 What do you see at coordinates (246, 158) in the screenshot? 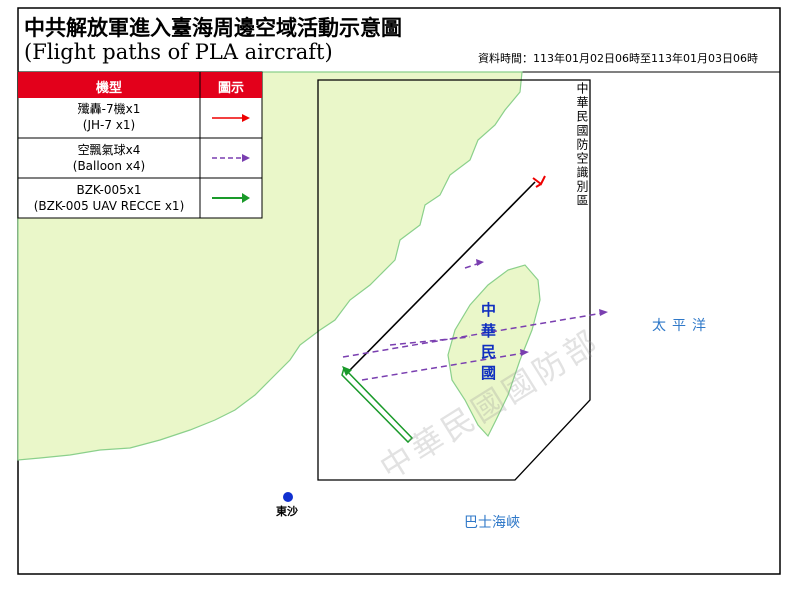
I see `legend-balloon-icon` at bounding box center [246, 158].